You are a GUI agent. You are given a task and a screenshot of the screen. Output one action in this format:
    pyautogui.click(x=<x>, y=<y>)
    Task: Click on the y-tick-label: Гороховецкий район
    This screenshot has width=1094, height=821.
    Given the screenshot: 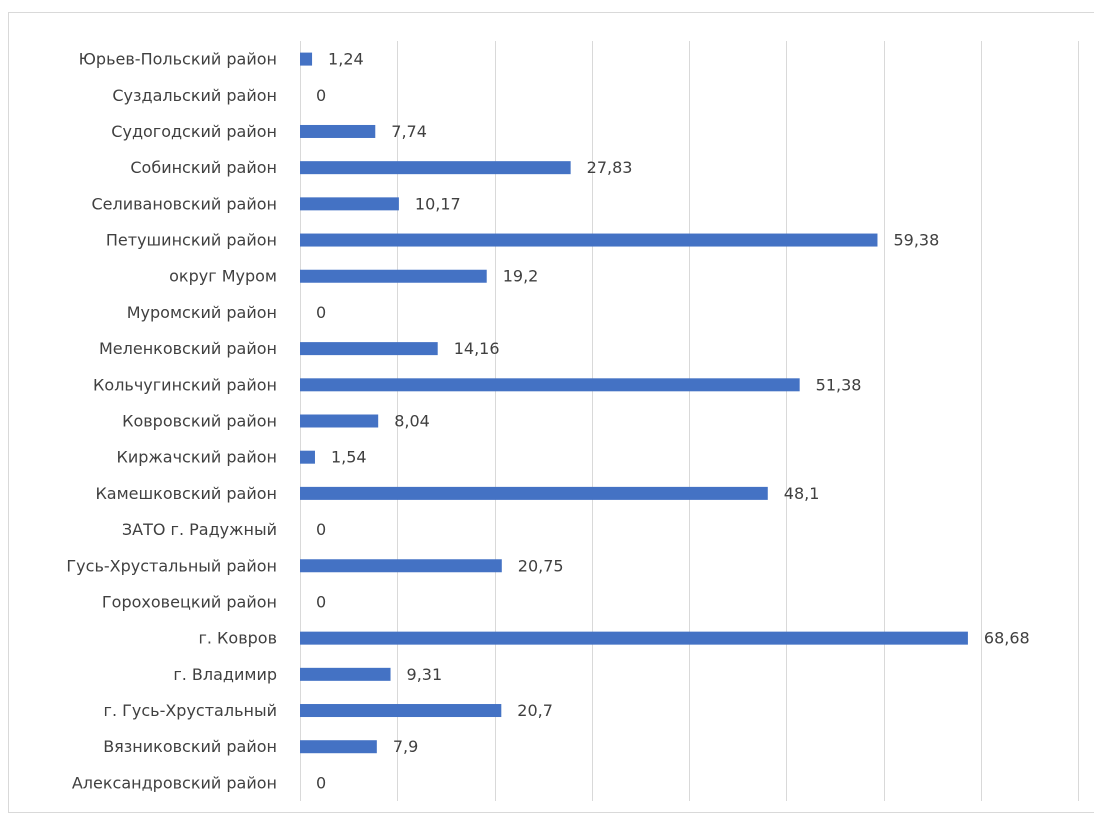 What is the action you would take?
    pyautogui.click(x=189, y=601)
    